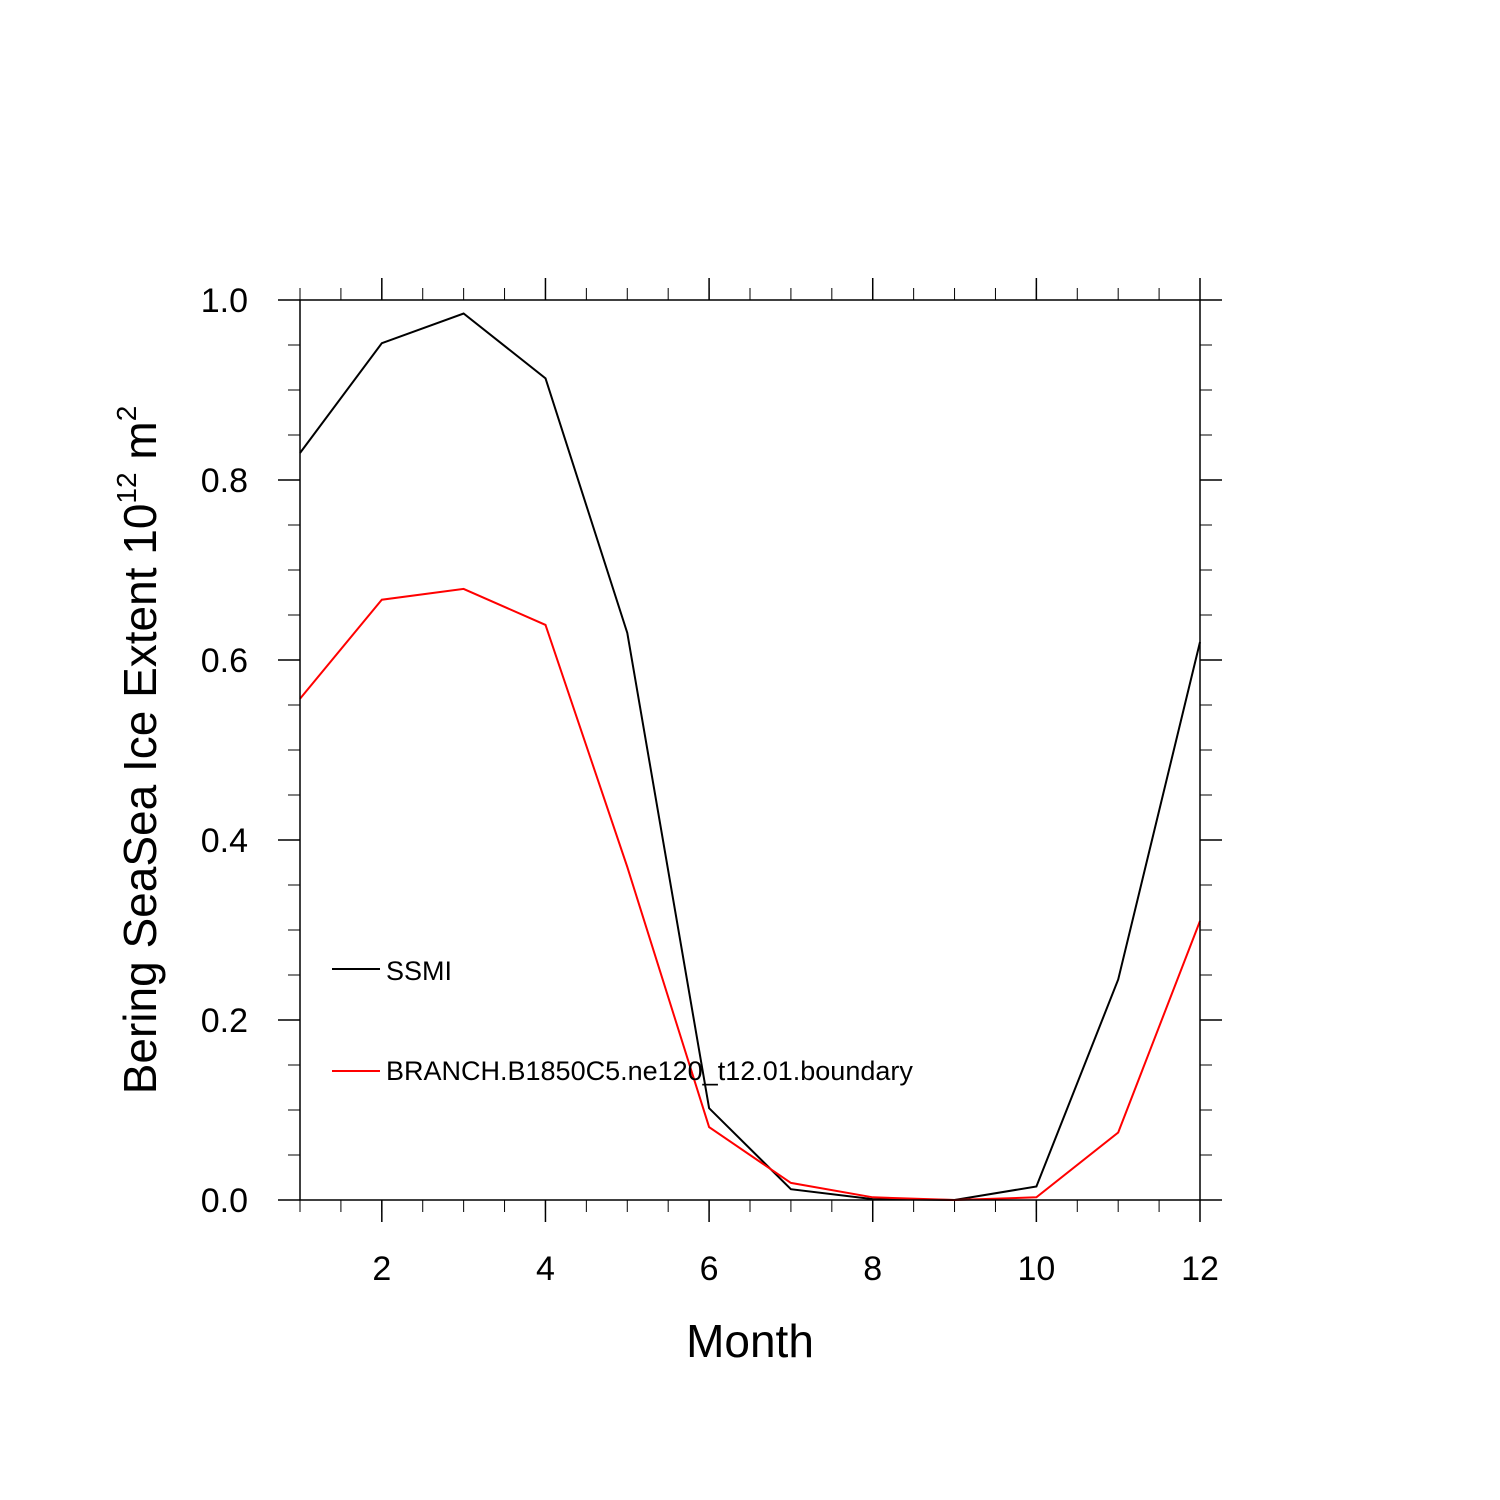 The height and width of the screenshot is (1500, 1500). What do you see at coordinates (419, 971) in the screenshot?
I see `legend-label-ssmi: SSMI` at bounding box center [419, 971].